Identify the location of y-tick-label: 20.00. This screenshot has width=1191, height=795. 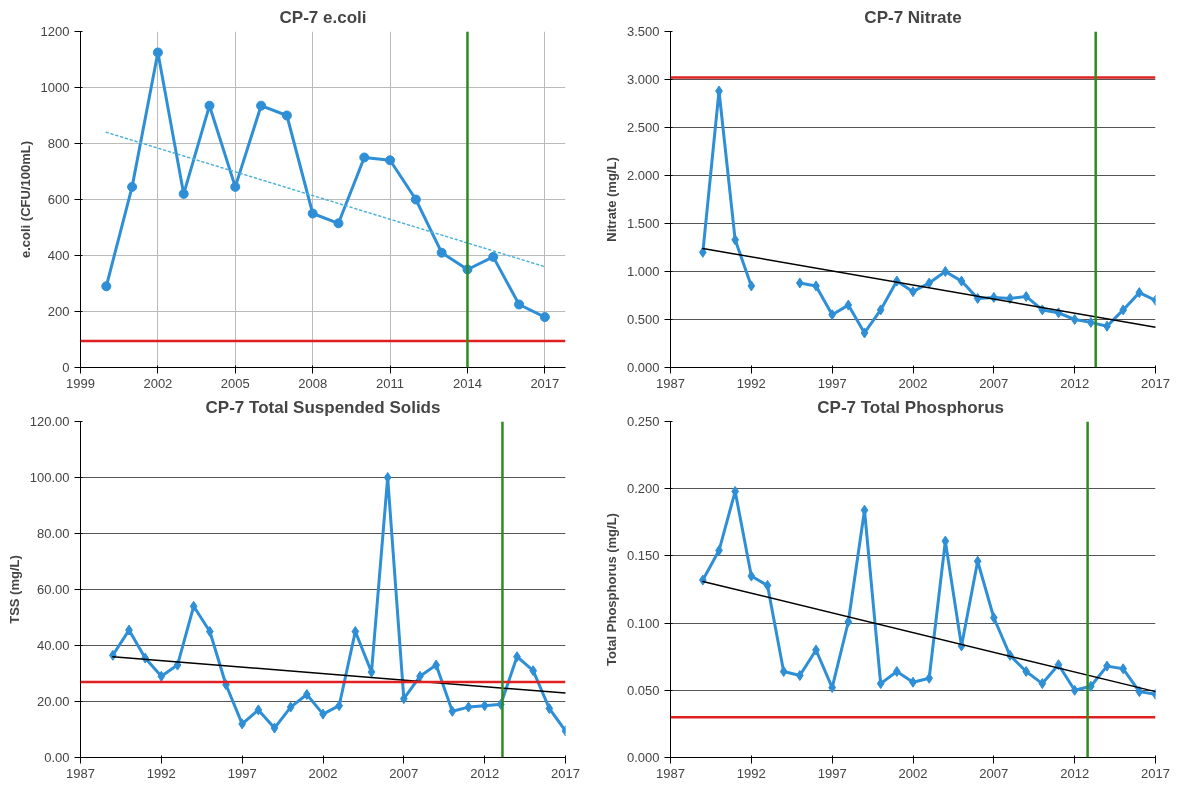
(53, 701).